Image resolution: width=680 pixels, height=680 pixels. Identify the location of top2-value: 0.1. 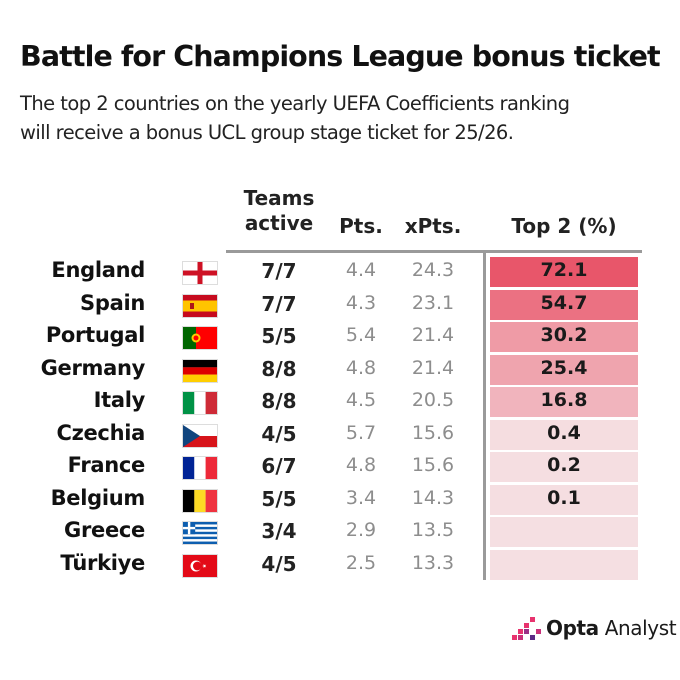
(564, 497).